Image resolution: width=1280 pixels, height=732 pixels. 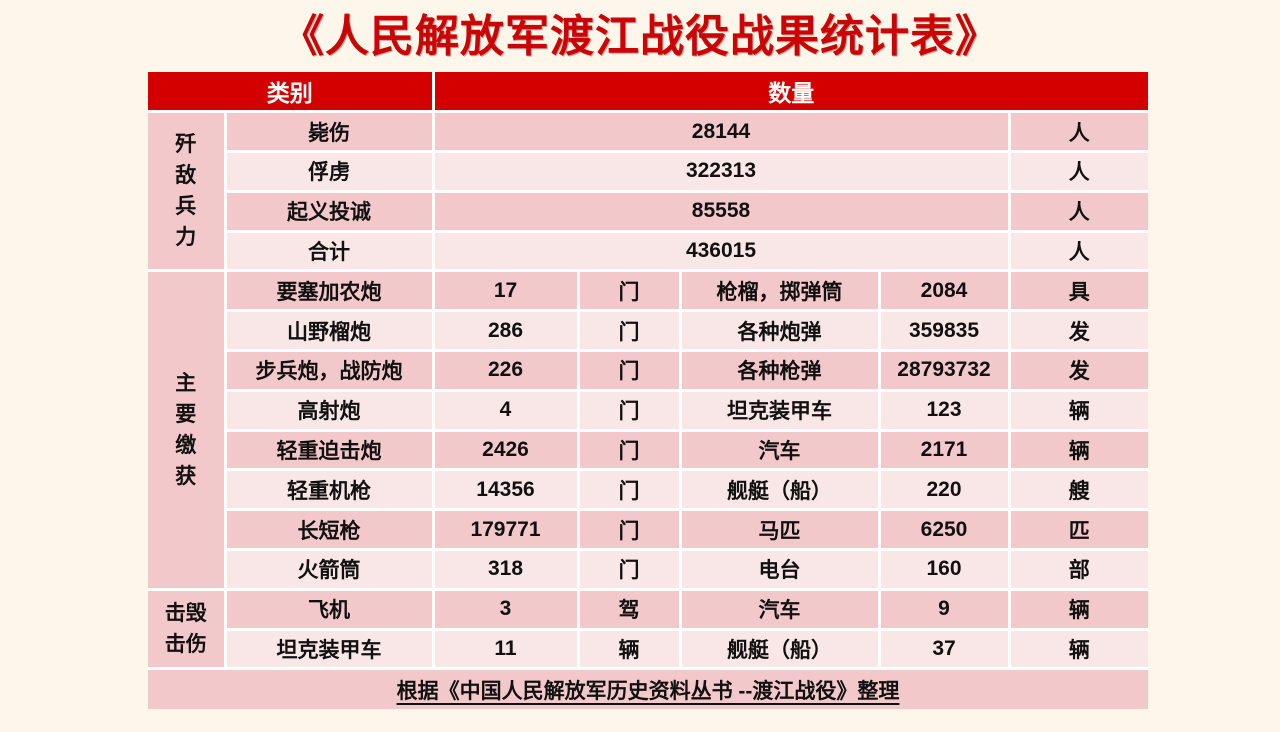 What do you see at coordinates (329, 649) in the screenshot?
I see `row-label-cell: 坦克装甲车` at bounding box center [329, 649].